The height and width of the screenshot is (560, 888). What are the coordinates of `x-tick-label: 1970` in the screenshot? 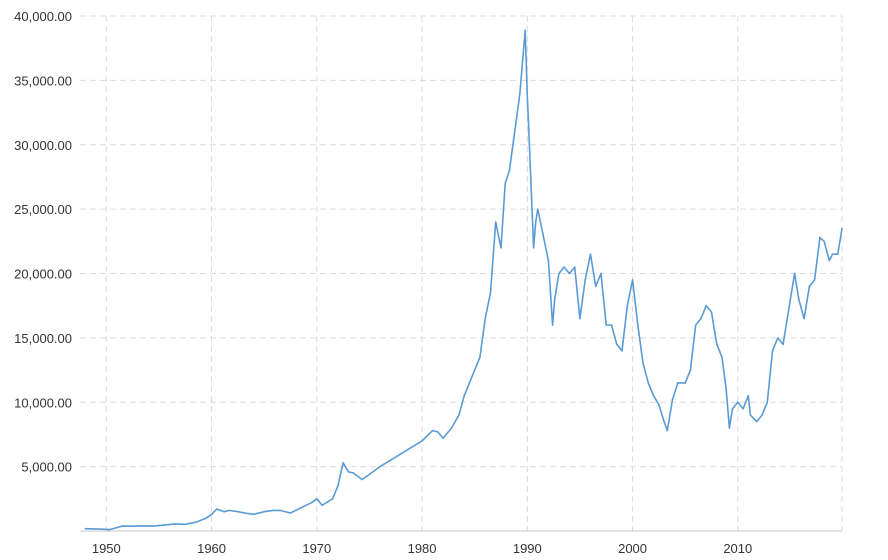 It's located at (316, 548).